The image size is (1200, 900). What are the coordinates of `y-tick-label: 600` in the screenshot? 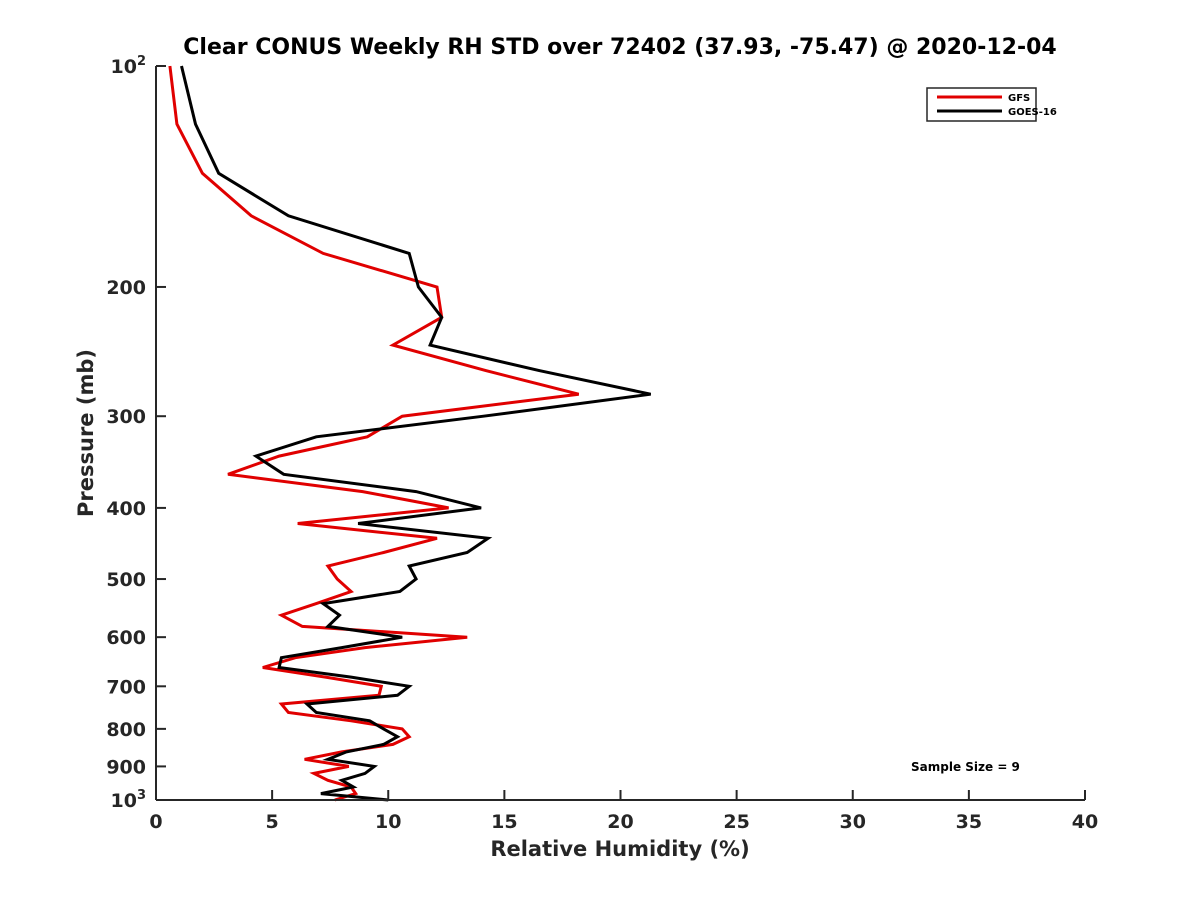 It's located at (126, 638).